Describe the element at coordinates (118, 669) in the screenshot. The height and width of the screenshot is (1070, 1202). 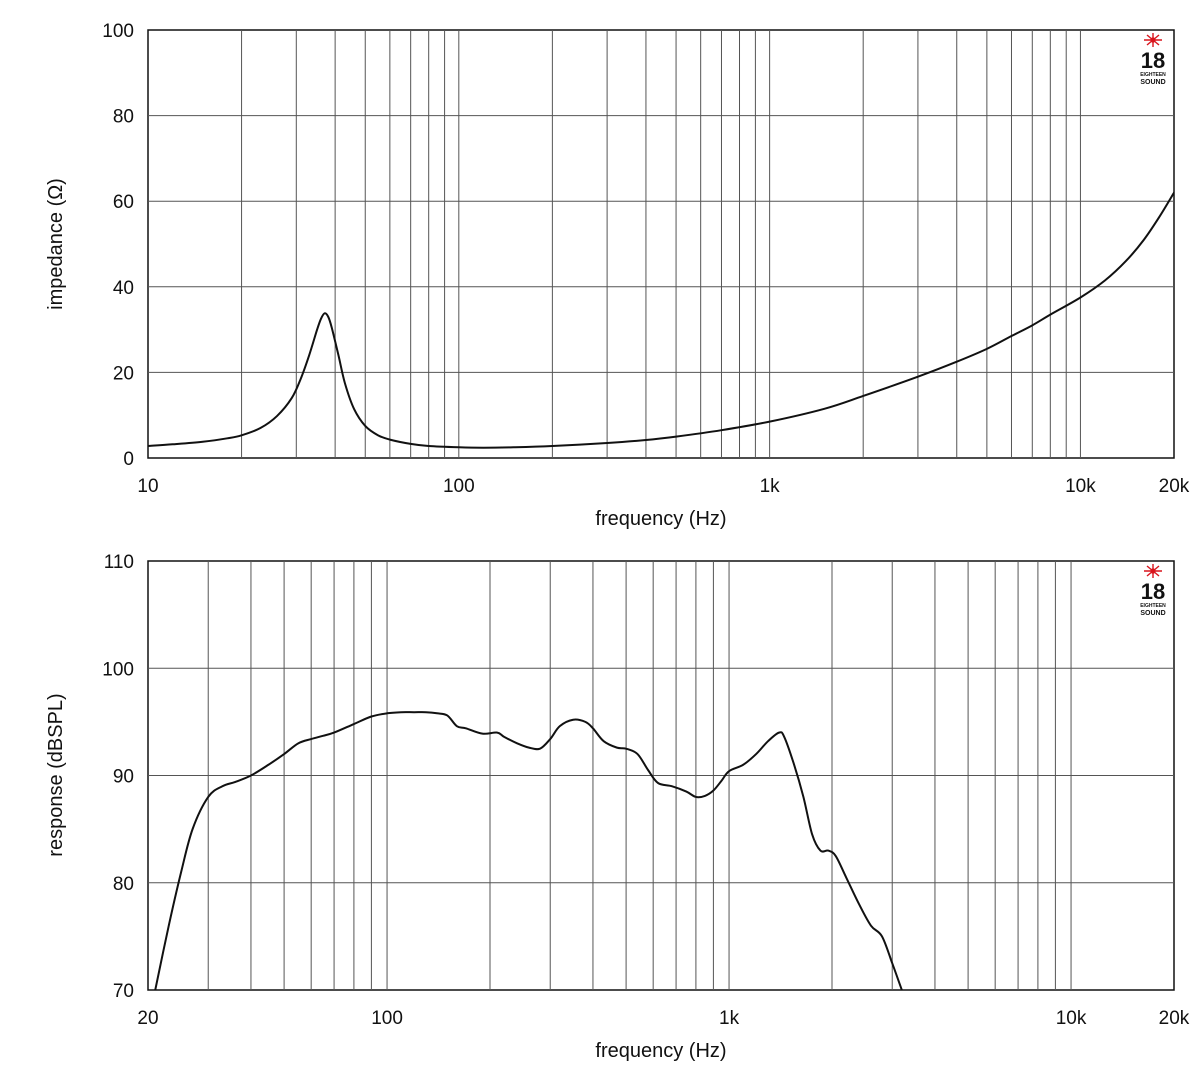
I see `response-y-tick-label: 100` at that location.